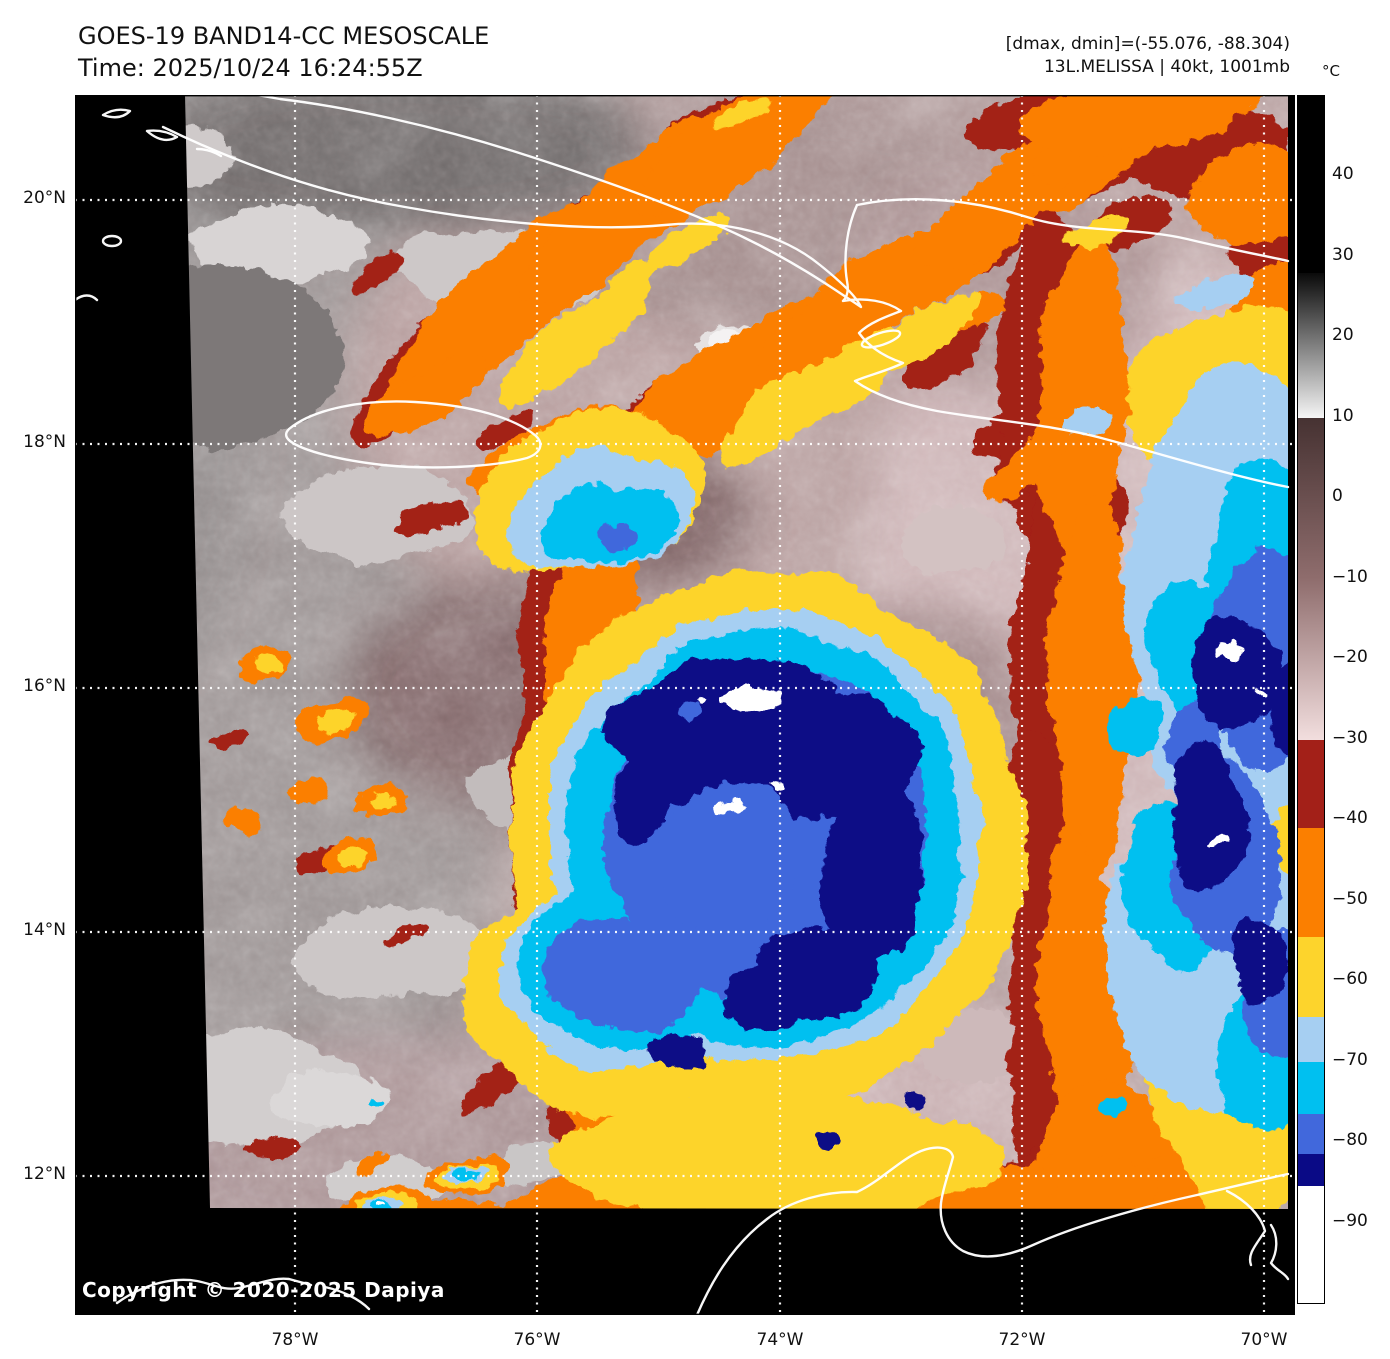  What do you see at coordinates (1343, 415) in the screenshot?
I see `colorbar-tick: 10` at bounding box center [1343, 415].